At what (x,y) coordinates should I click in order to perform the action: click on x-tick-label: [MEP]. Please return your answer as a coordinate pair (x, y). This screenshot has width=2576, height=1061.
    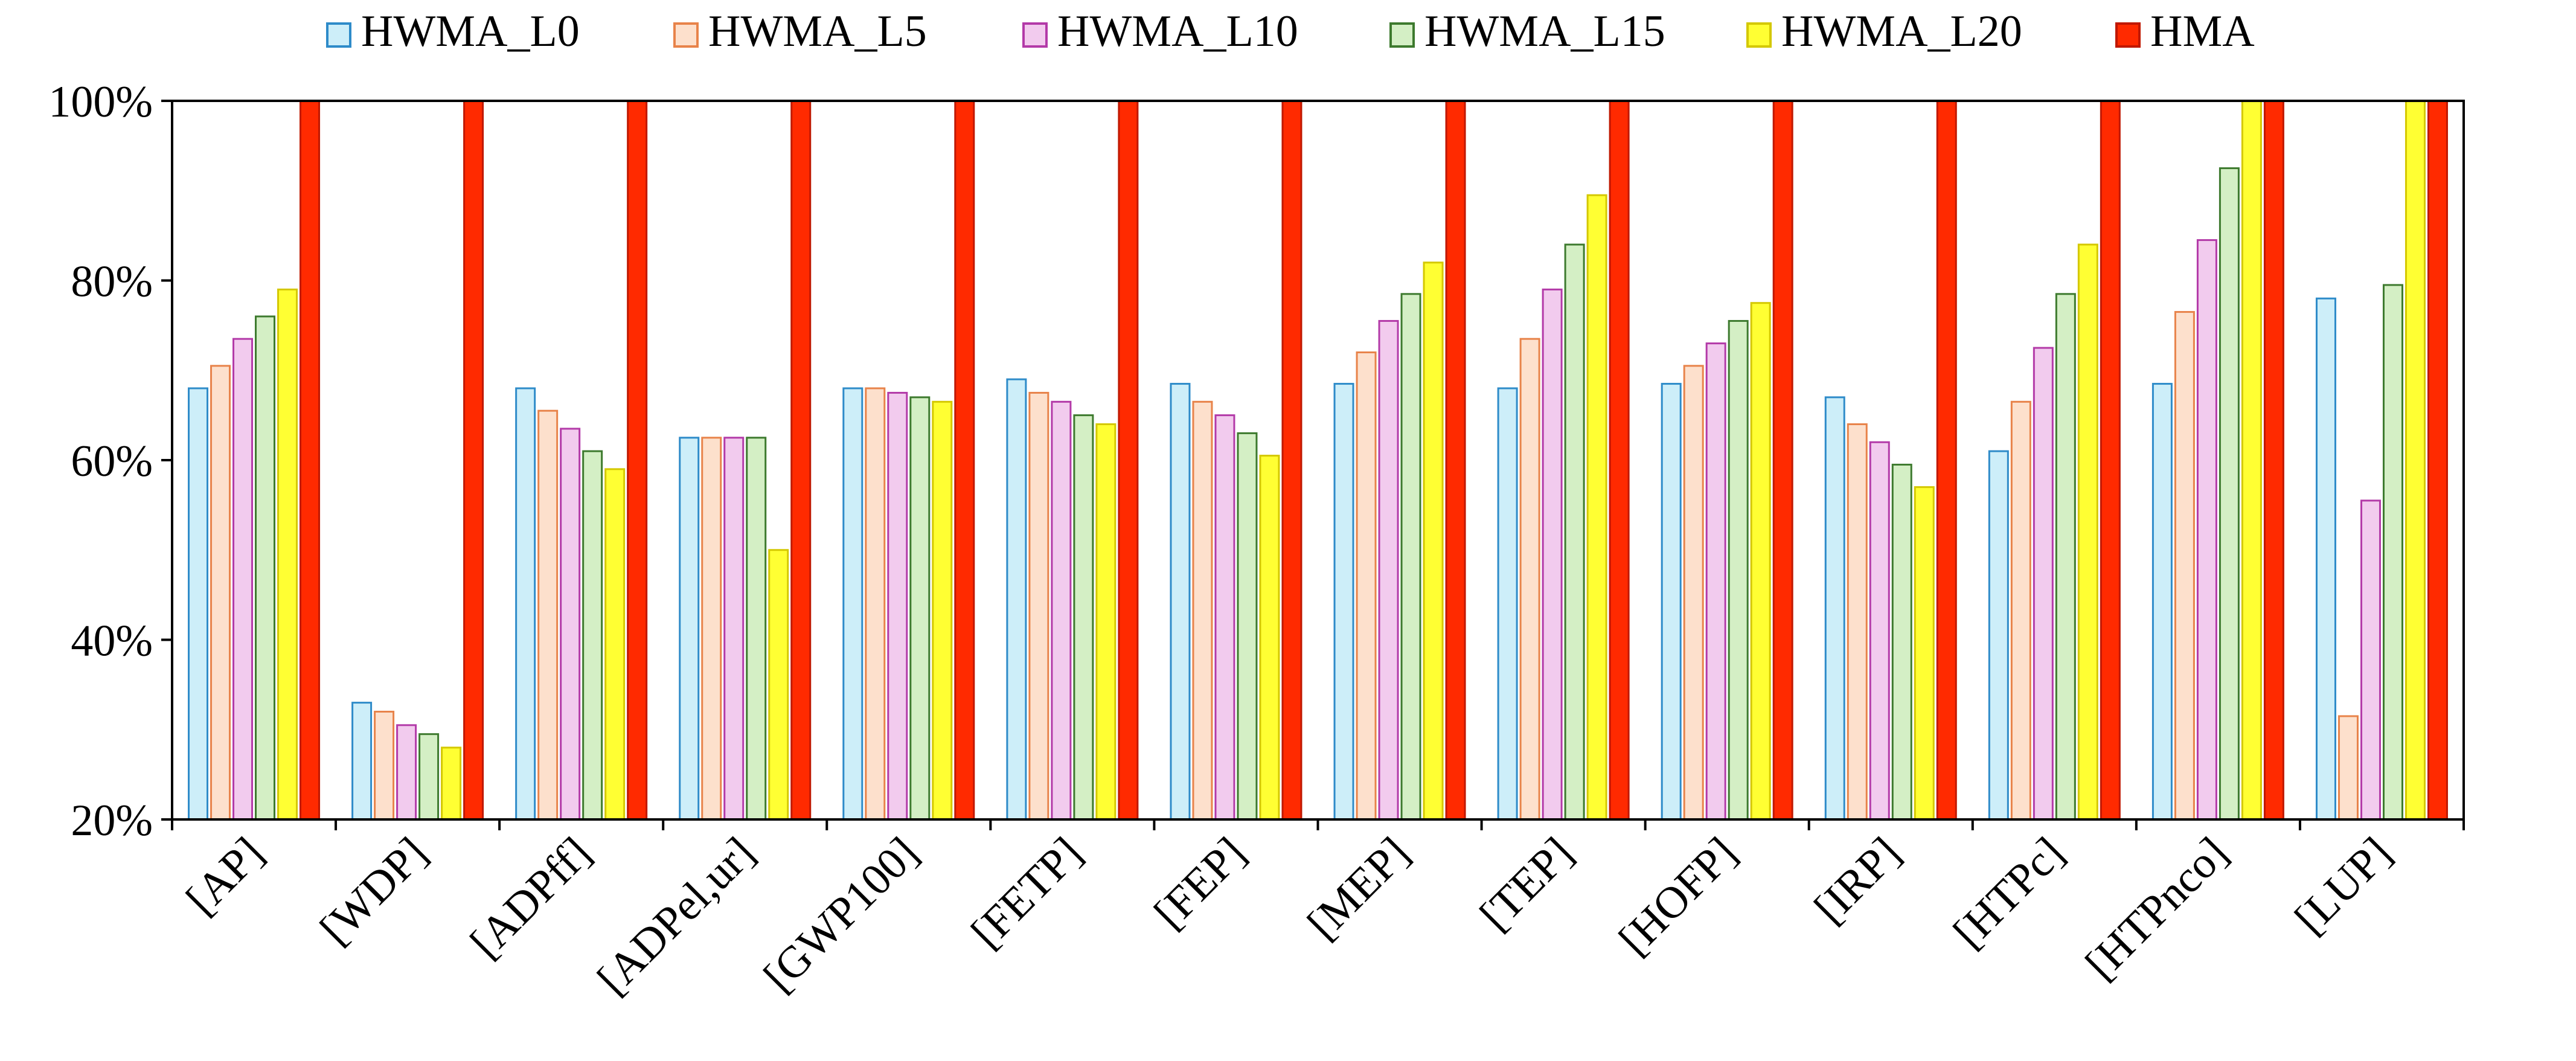
    Looking at the image, I should click on (1358, 888).